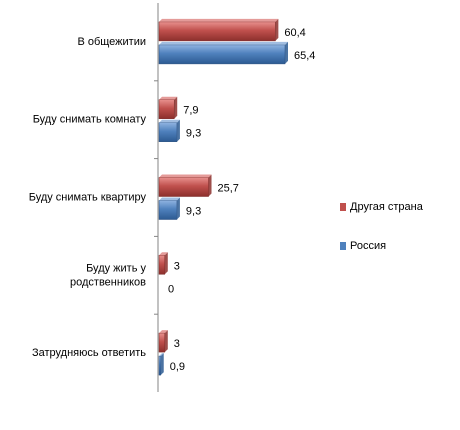 The image size is (460, 430). What do you see at coordinates (90, 120) in the screenshot?
I see `category-label: Буду снимать комнату` at bounding box center [90, 120].